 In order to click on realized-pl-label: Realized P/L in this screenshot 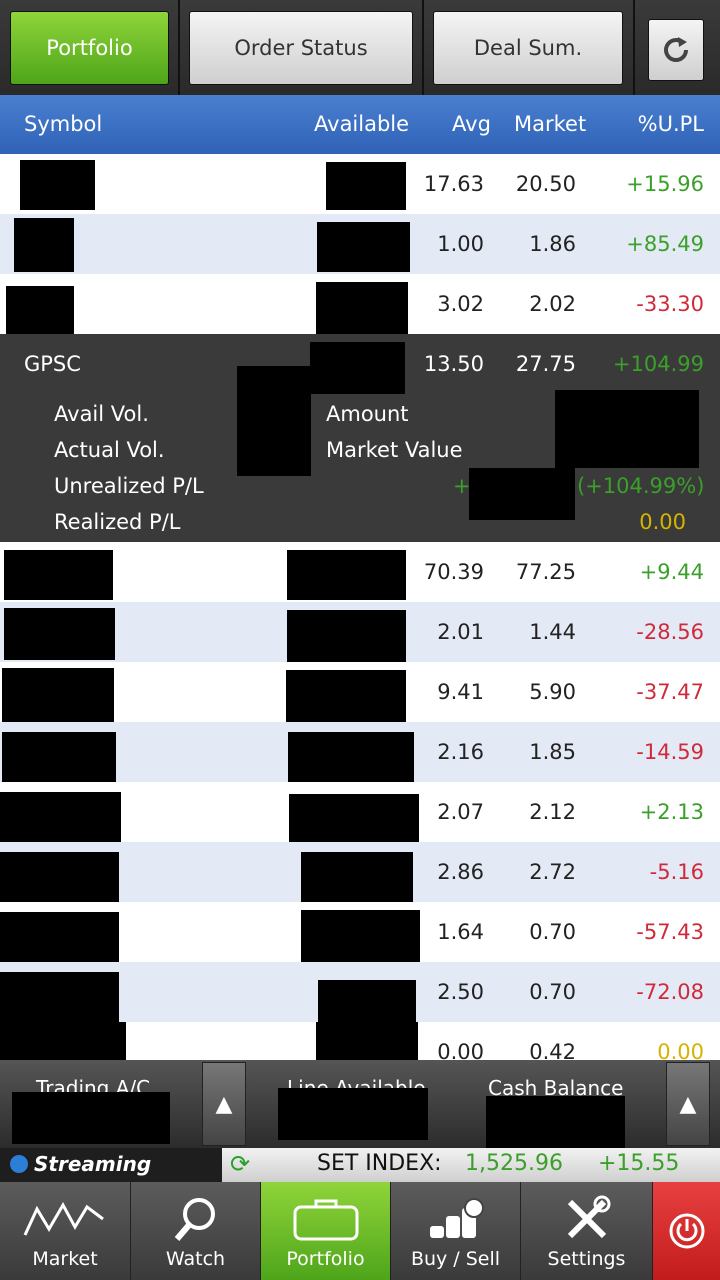, I will do `click(117, 522)`.